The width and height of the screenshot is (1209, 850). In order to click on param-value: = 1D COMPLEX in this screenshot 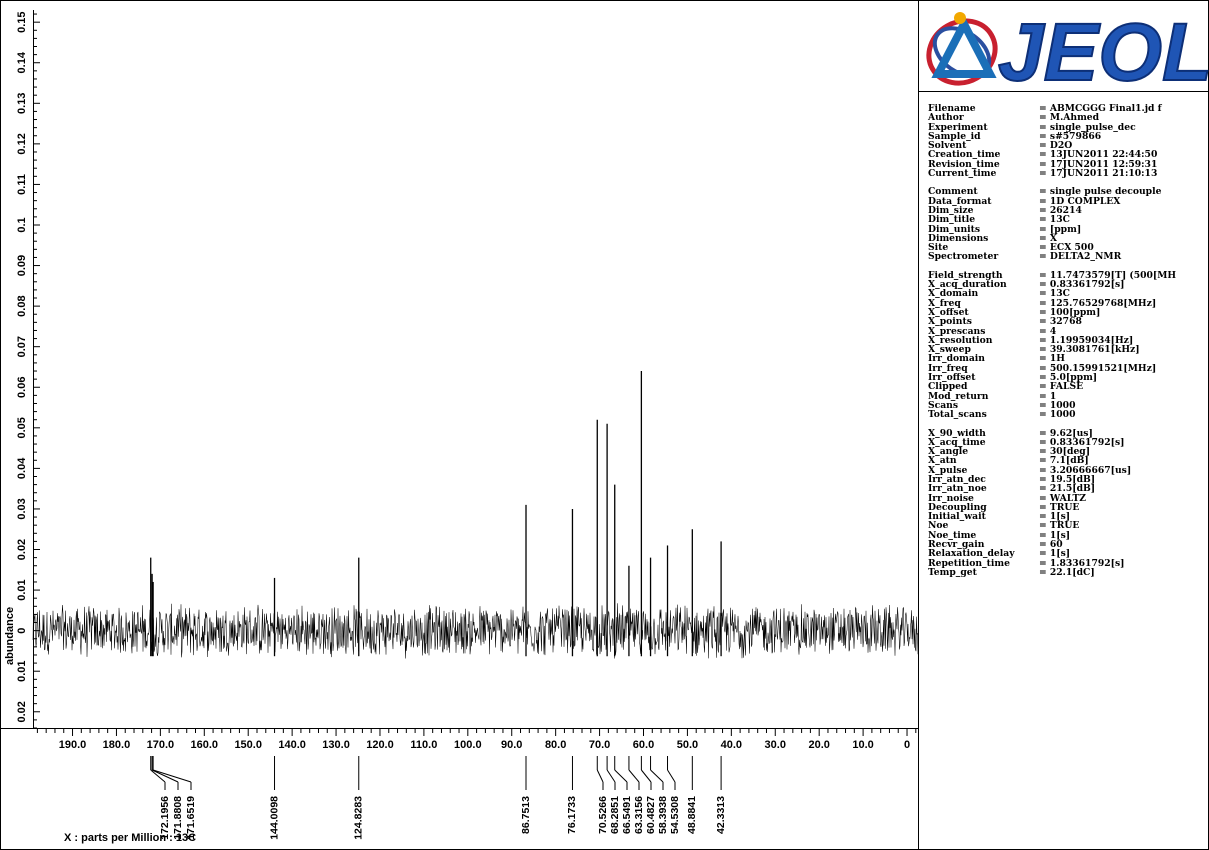, I will do `click(1080, 201)`.